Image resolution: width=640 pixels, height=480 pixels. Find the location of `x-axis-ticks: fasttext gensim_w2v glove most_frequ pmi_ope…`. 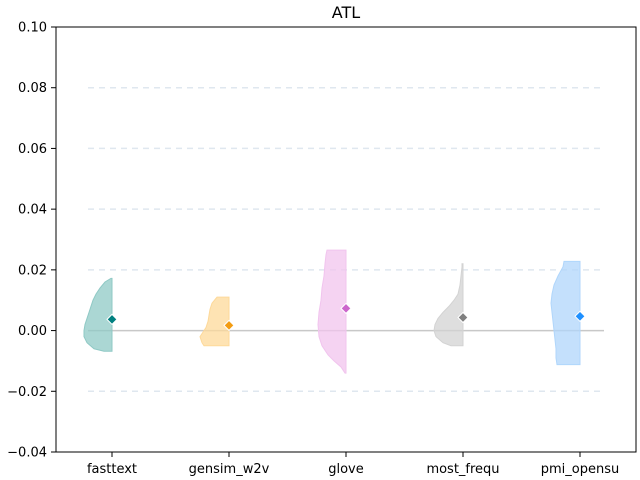

x-axis-ticks: fasttext gensim_w2v glove most_frequ pmi_ope… is located at coordinates (353, 464).